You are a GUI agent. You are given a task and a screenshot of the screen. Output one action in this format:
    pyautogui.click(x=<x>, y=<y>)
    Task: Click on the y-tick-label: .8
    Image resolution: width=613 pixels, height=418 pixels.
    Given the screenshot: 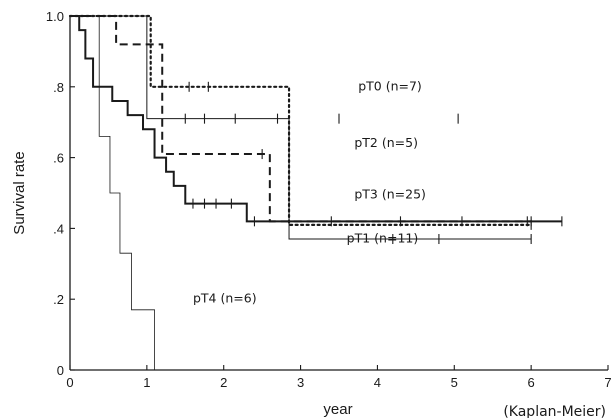 What is the action you would take?
    pyautogui.click(x=58, y=87)
    